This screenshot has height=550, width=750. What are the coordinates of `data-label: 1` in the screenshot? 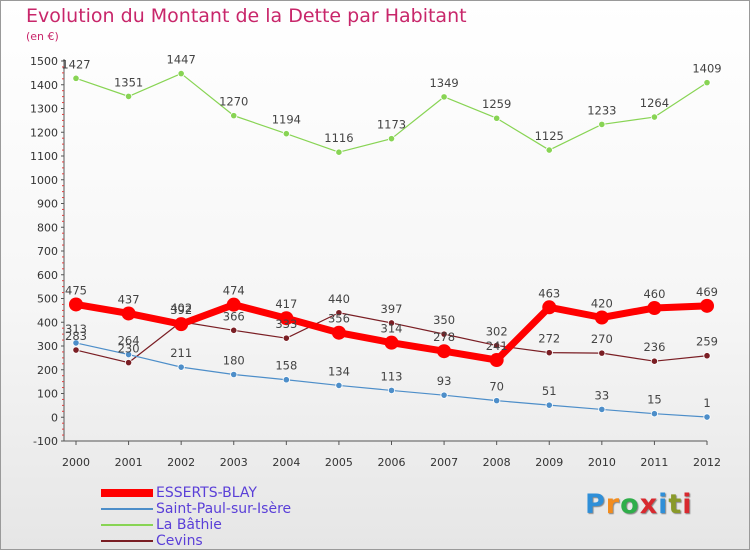 It's located at (706, 403).